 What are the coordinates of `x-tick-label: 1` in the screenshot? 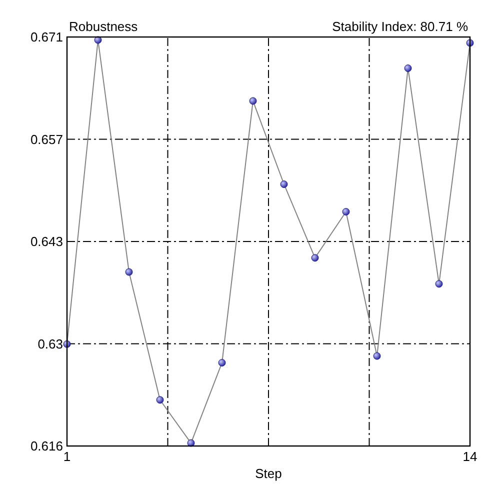 It's located at (67, 456).